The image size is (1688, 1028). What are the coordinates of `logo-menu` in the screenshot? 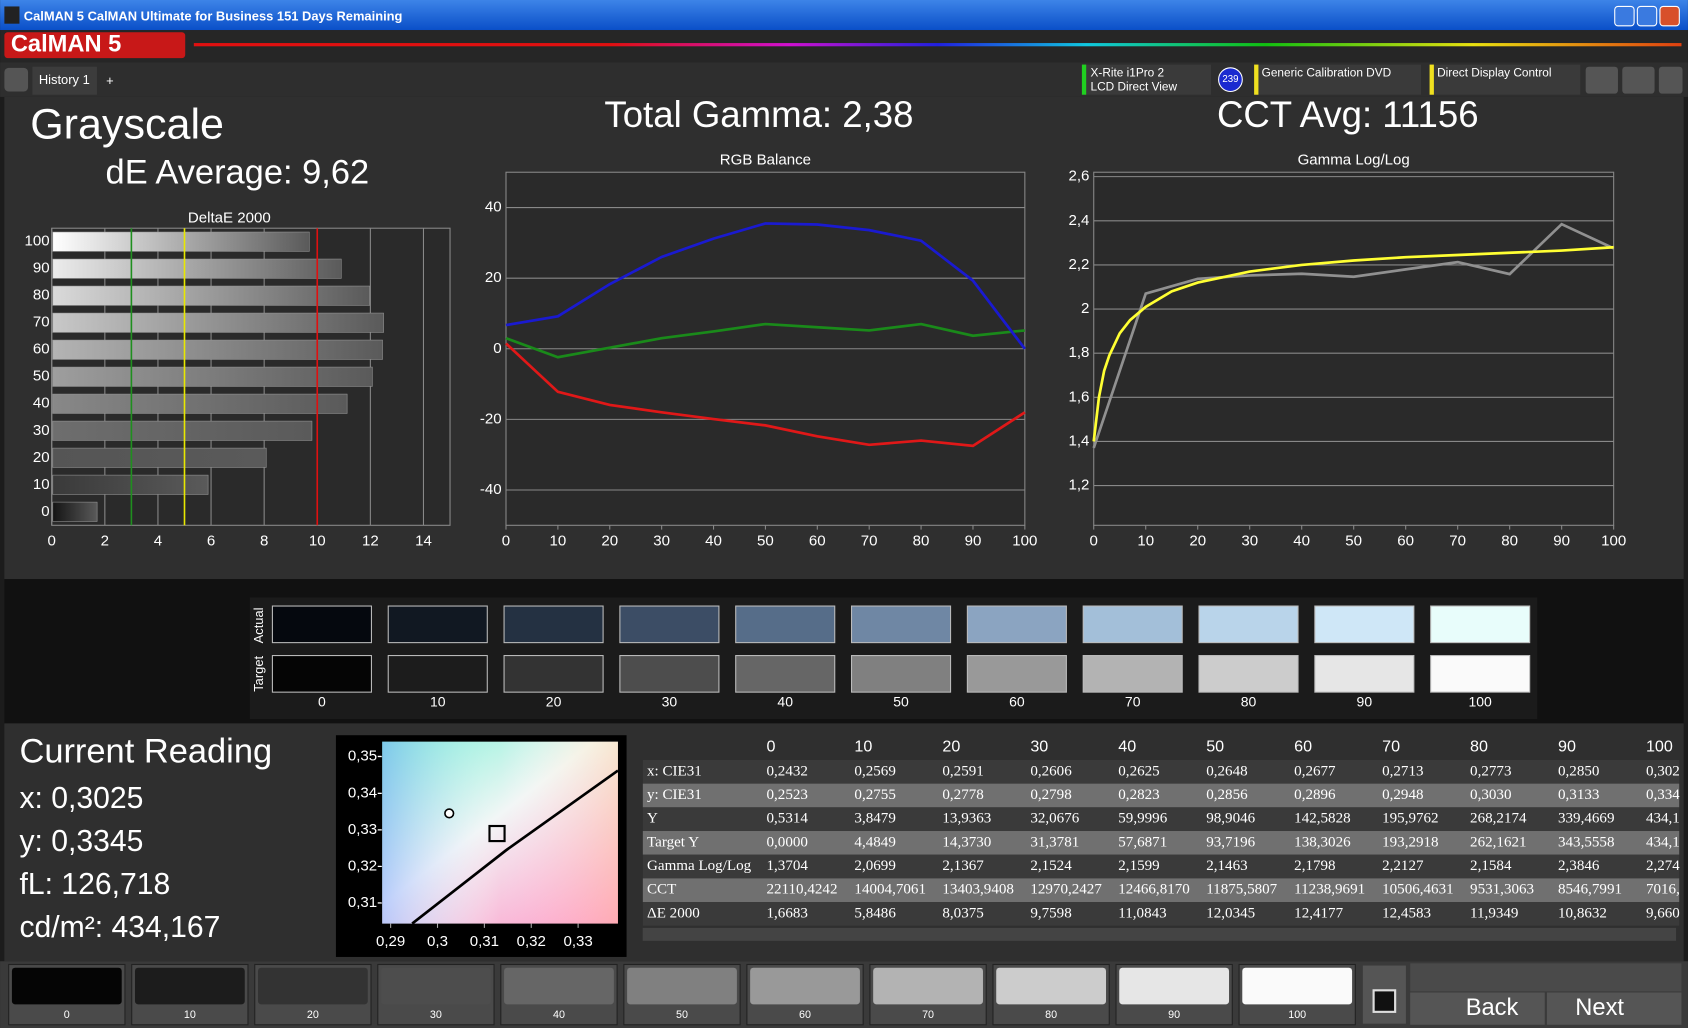 It's located at (95, 45).